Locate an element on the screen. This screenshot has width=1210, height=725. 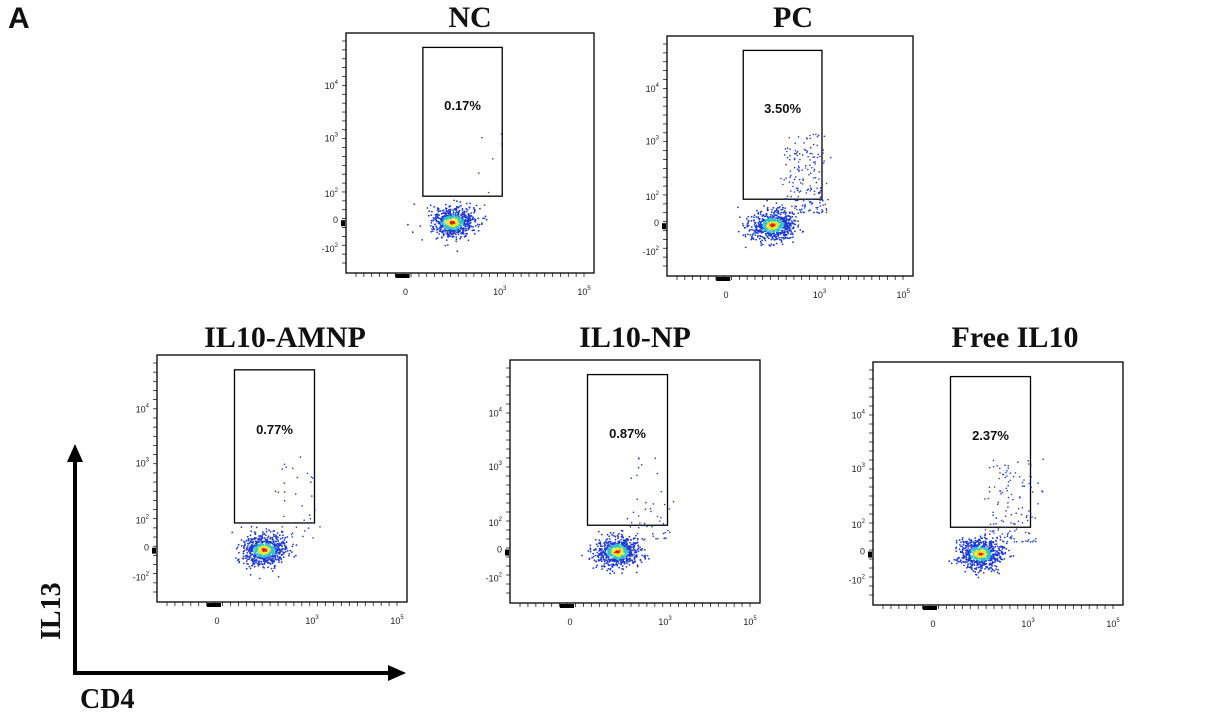
y-tick-label: 104 is located at coordinates (496, 412).